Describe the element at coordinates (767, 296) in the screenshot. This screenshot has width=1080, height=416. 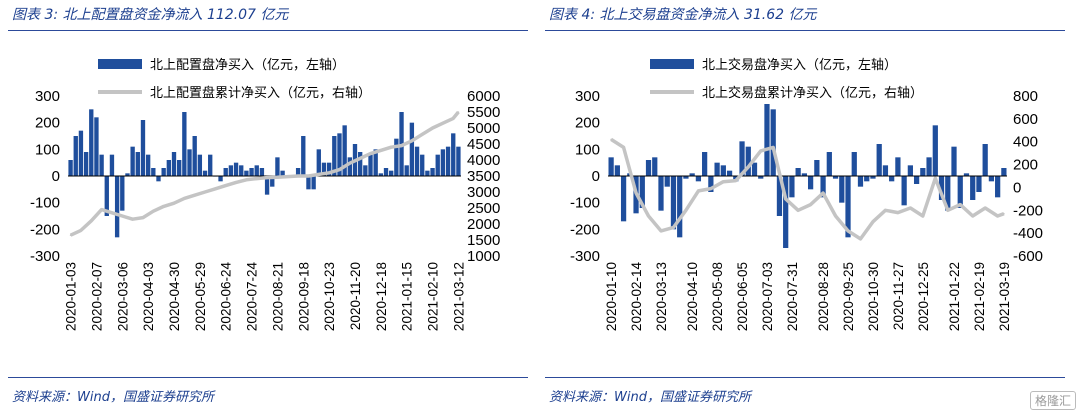
I see `x-tick-label: 2020-07-03` at that location.